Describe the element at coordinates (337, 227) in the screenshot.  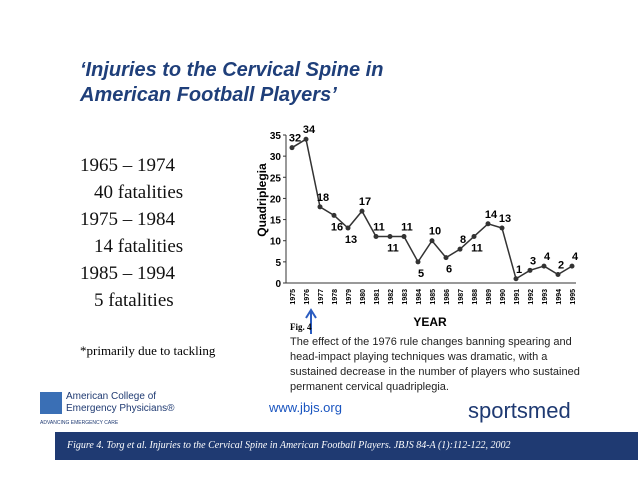
I see `data-label: 16` at that location.